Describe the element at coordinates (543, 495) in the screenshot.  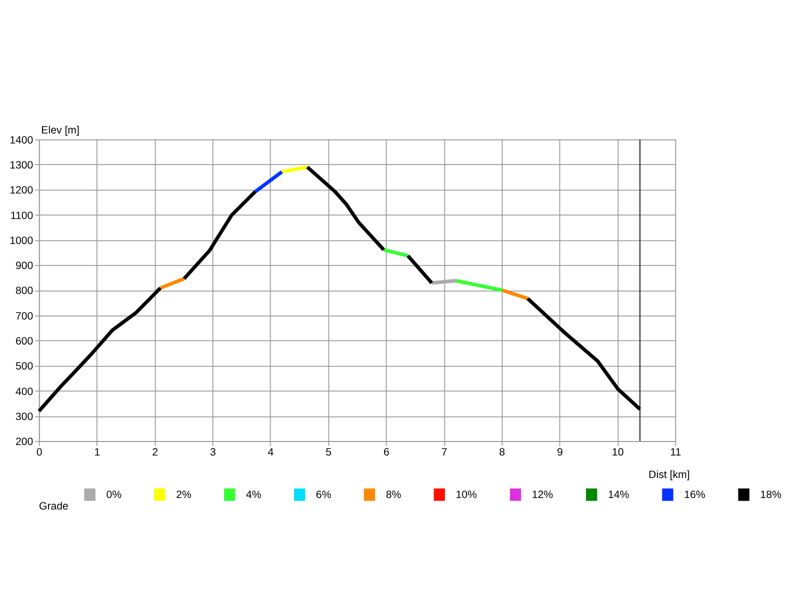
I see `legend-label: 12%` at that location.